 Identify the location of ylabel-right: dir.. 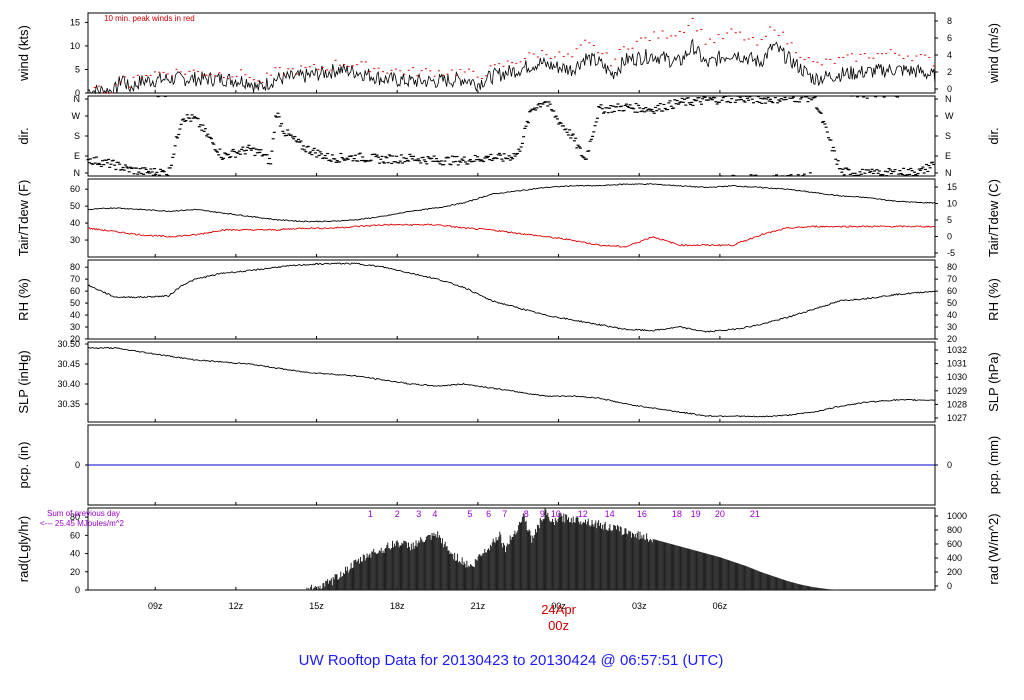
(993, 135).